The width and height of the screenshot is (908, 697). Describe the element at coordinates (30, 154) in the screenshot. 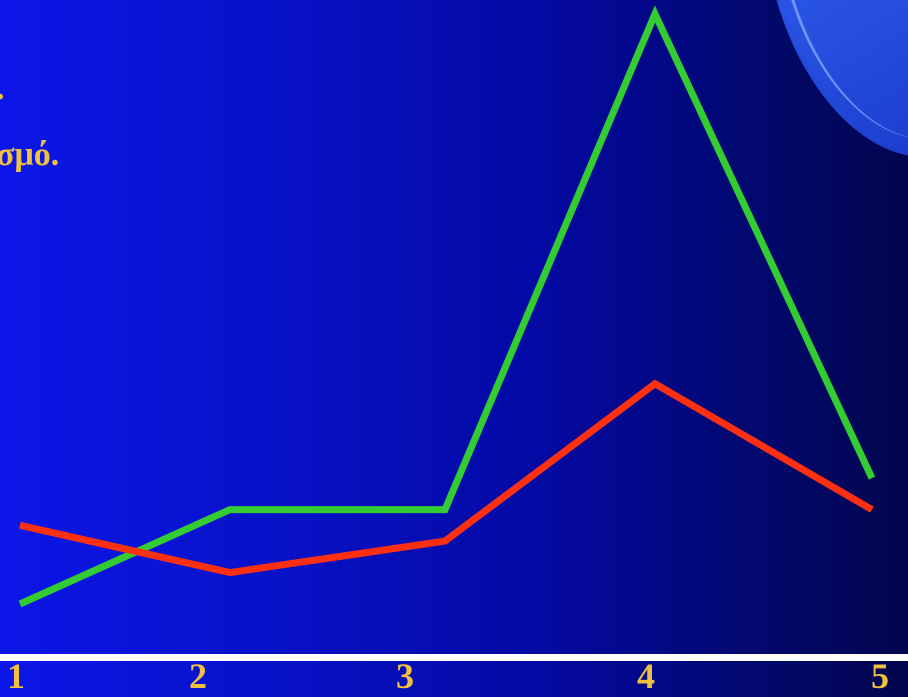

I see `text-fragment-line2: σμό.` at that location.